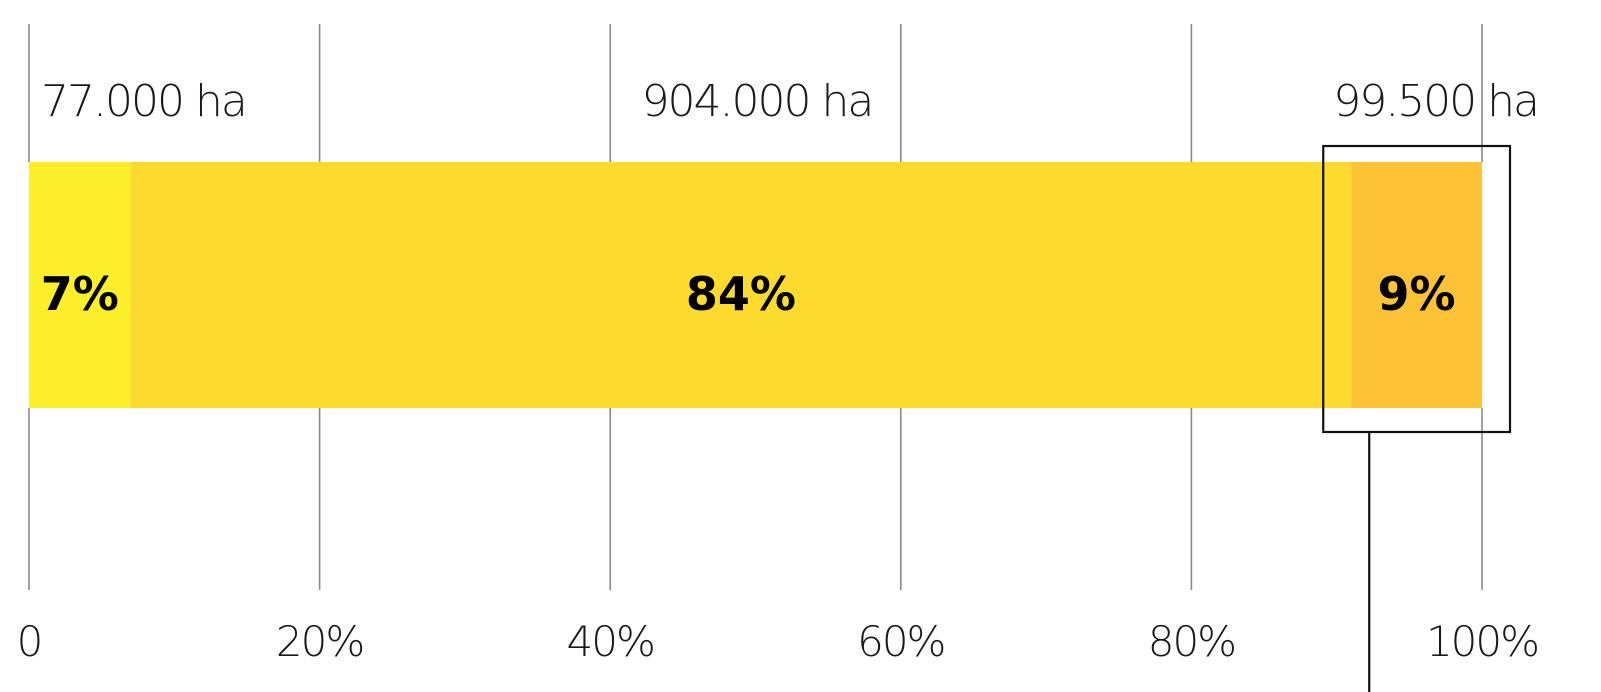 This screenshot has height=692, width=1601. What do you see at coordinates (1435, 101) in the screenshot?
I see `area-label-2: 99.500 ha` at bounding box center [1435, 101].